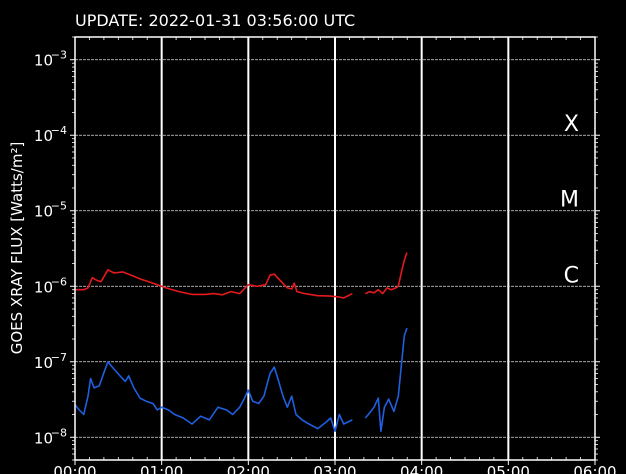 The height and width of the screenshot is (474, 626). What do you see at coordinates (59, 432) in the screenshot?
I see `y-tick-exponent: −8` at bounding box center [59, 432].